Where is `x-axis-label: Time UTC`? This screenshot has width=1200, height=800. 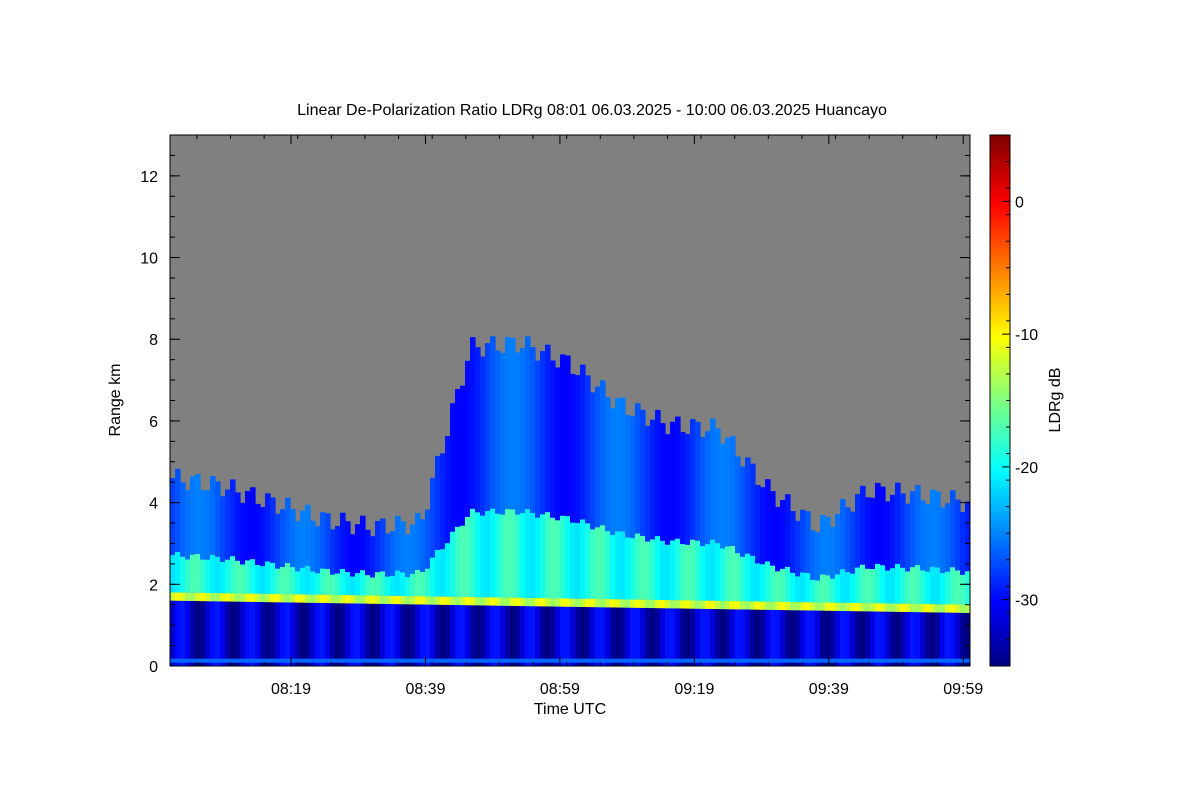
x-axis-label: Time UTC is located at coordinates (570, 709).